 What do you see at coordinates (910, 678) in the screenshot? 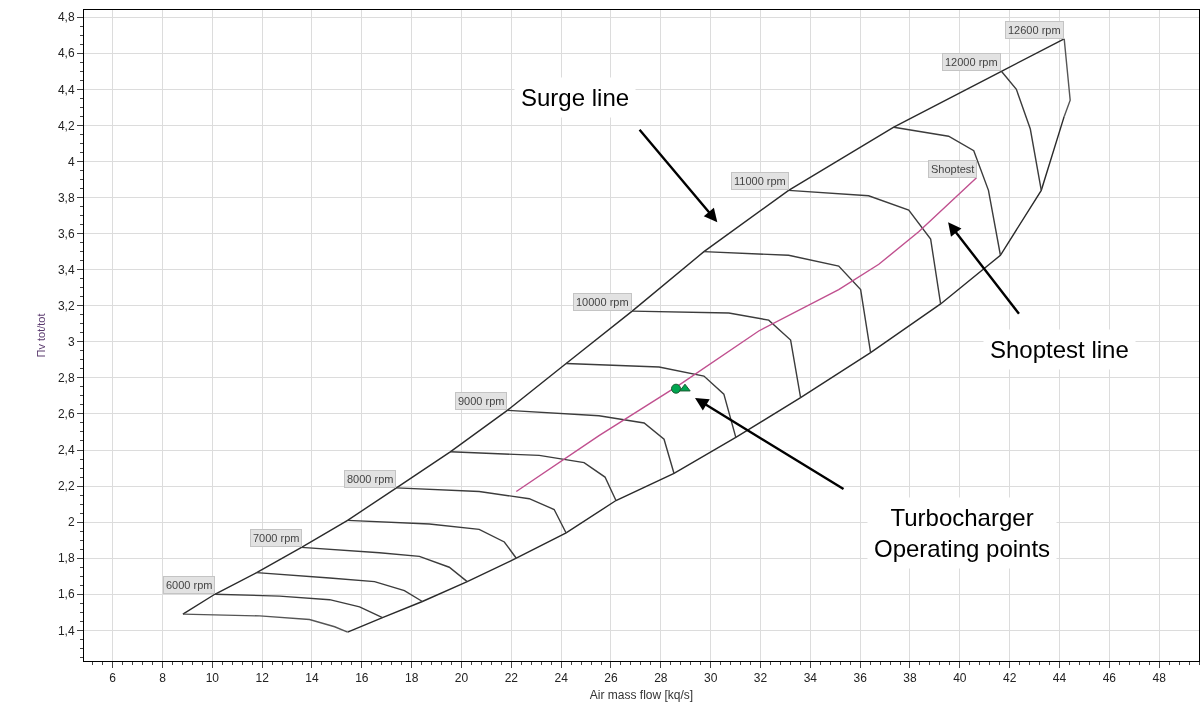
I see `x-tick-label: 38` at bounding box center [910, 678].